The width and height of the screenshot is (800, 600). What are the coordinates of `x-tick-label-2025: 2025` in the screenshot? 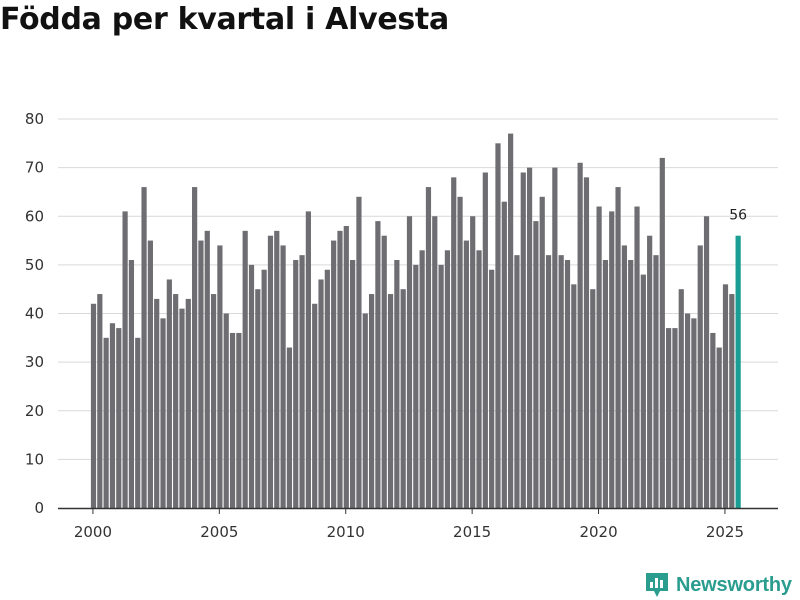 It's located at (725, 532).